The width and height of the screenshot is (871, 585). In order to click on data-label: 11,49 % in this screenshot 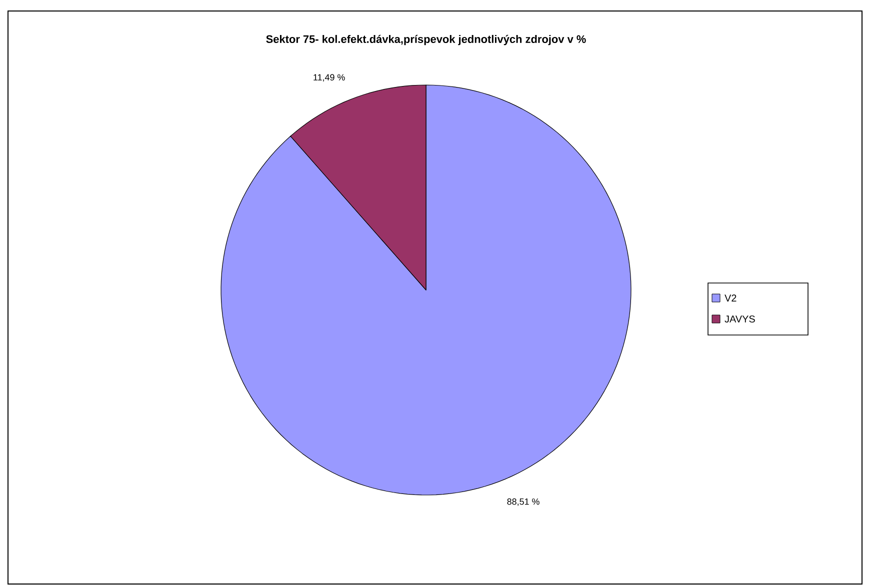, I will do `click(329, 78)`.